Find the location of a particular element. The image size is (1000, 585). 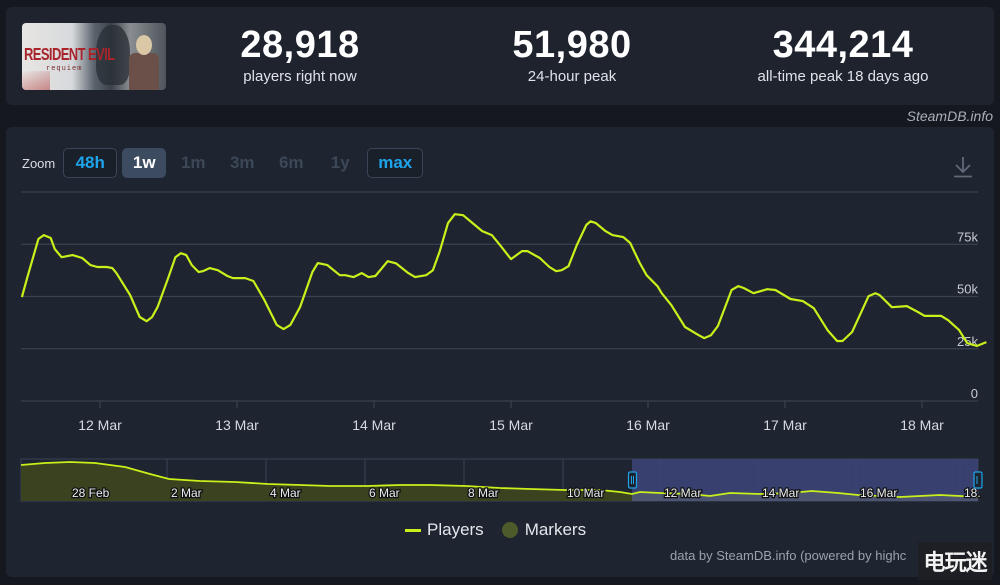

site-watermark-logo: 电玩迷 is located at coordinates (955, 561).